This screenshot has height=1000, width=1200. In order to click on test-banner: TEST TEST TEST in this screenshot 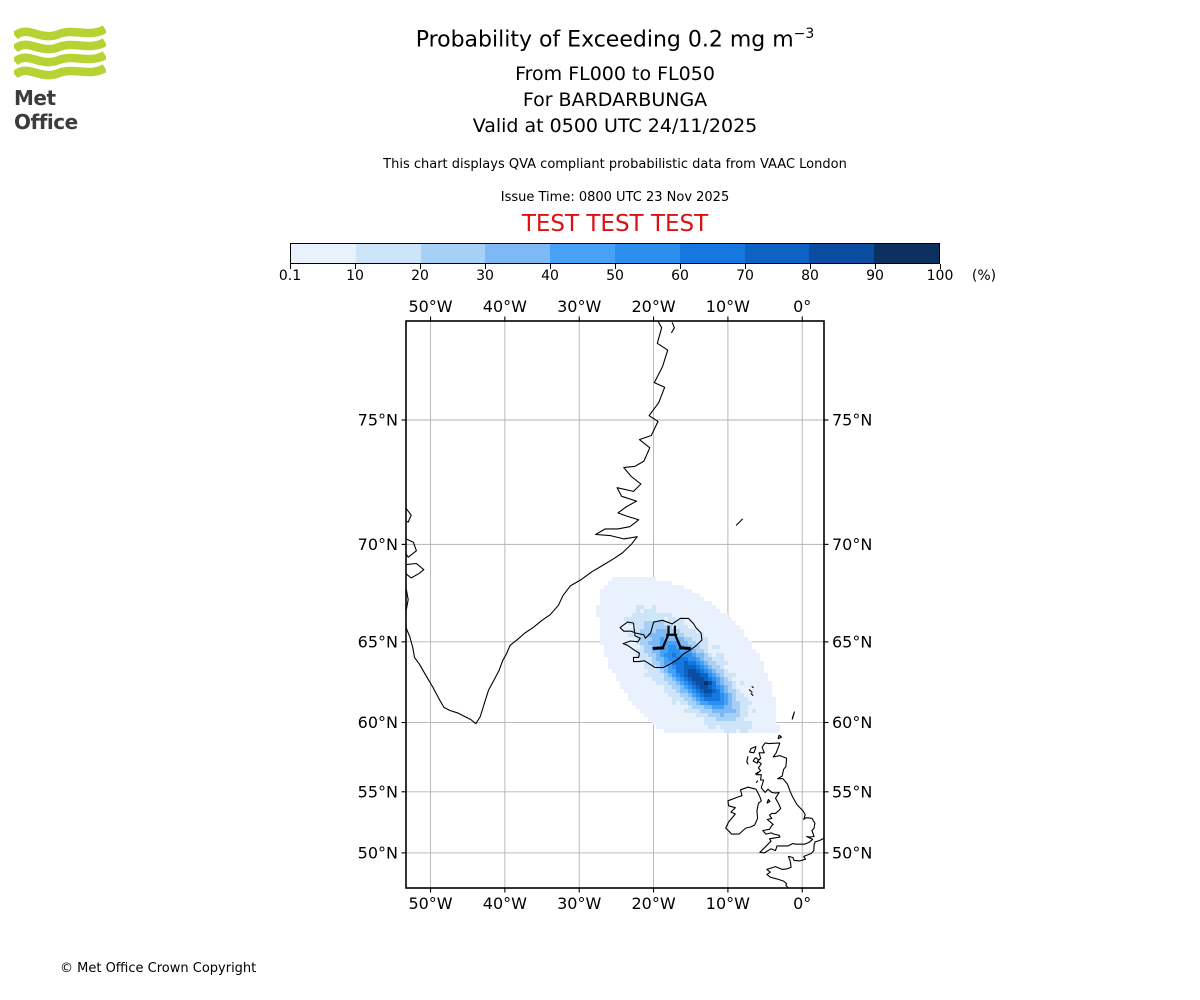, I will do `click(615, 224)`.